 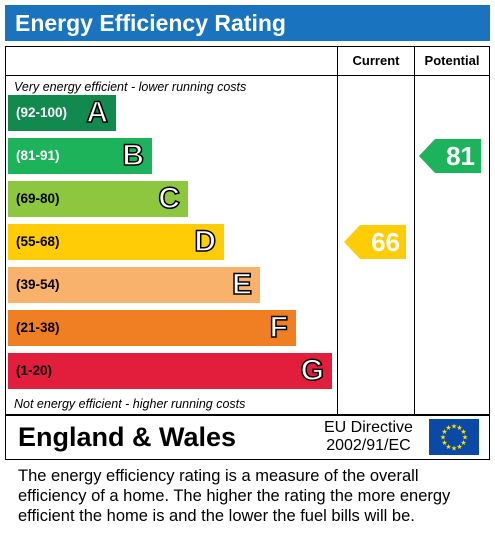 What do you see at coordinates (42, 112) in the screenshot?
I see `band-range-label: (92-100)` at bounding box center [42, 112].